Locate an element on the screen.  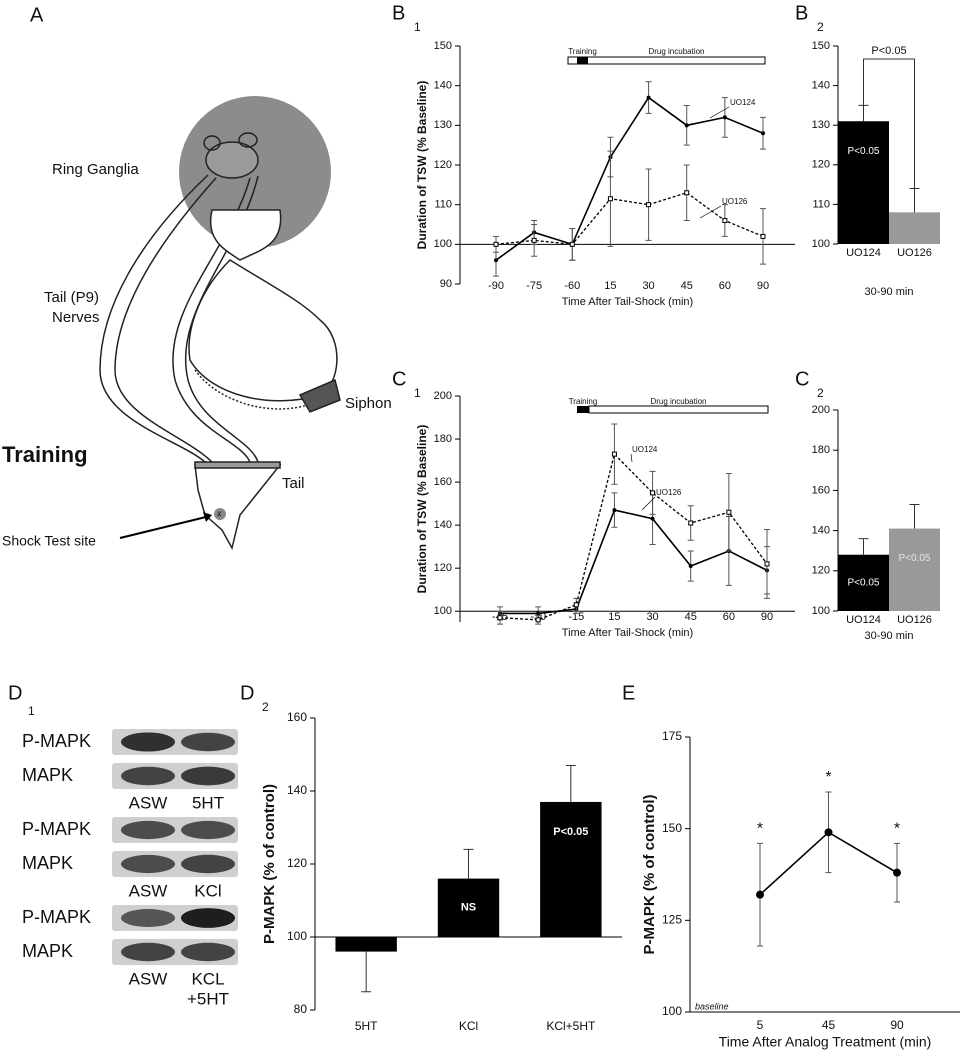
arrow is located at coordinates (165, 527).